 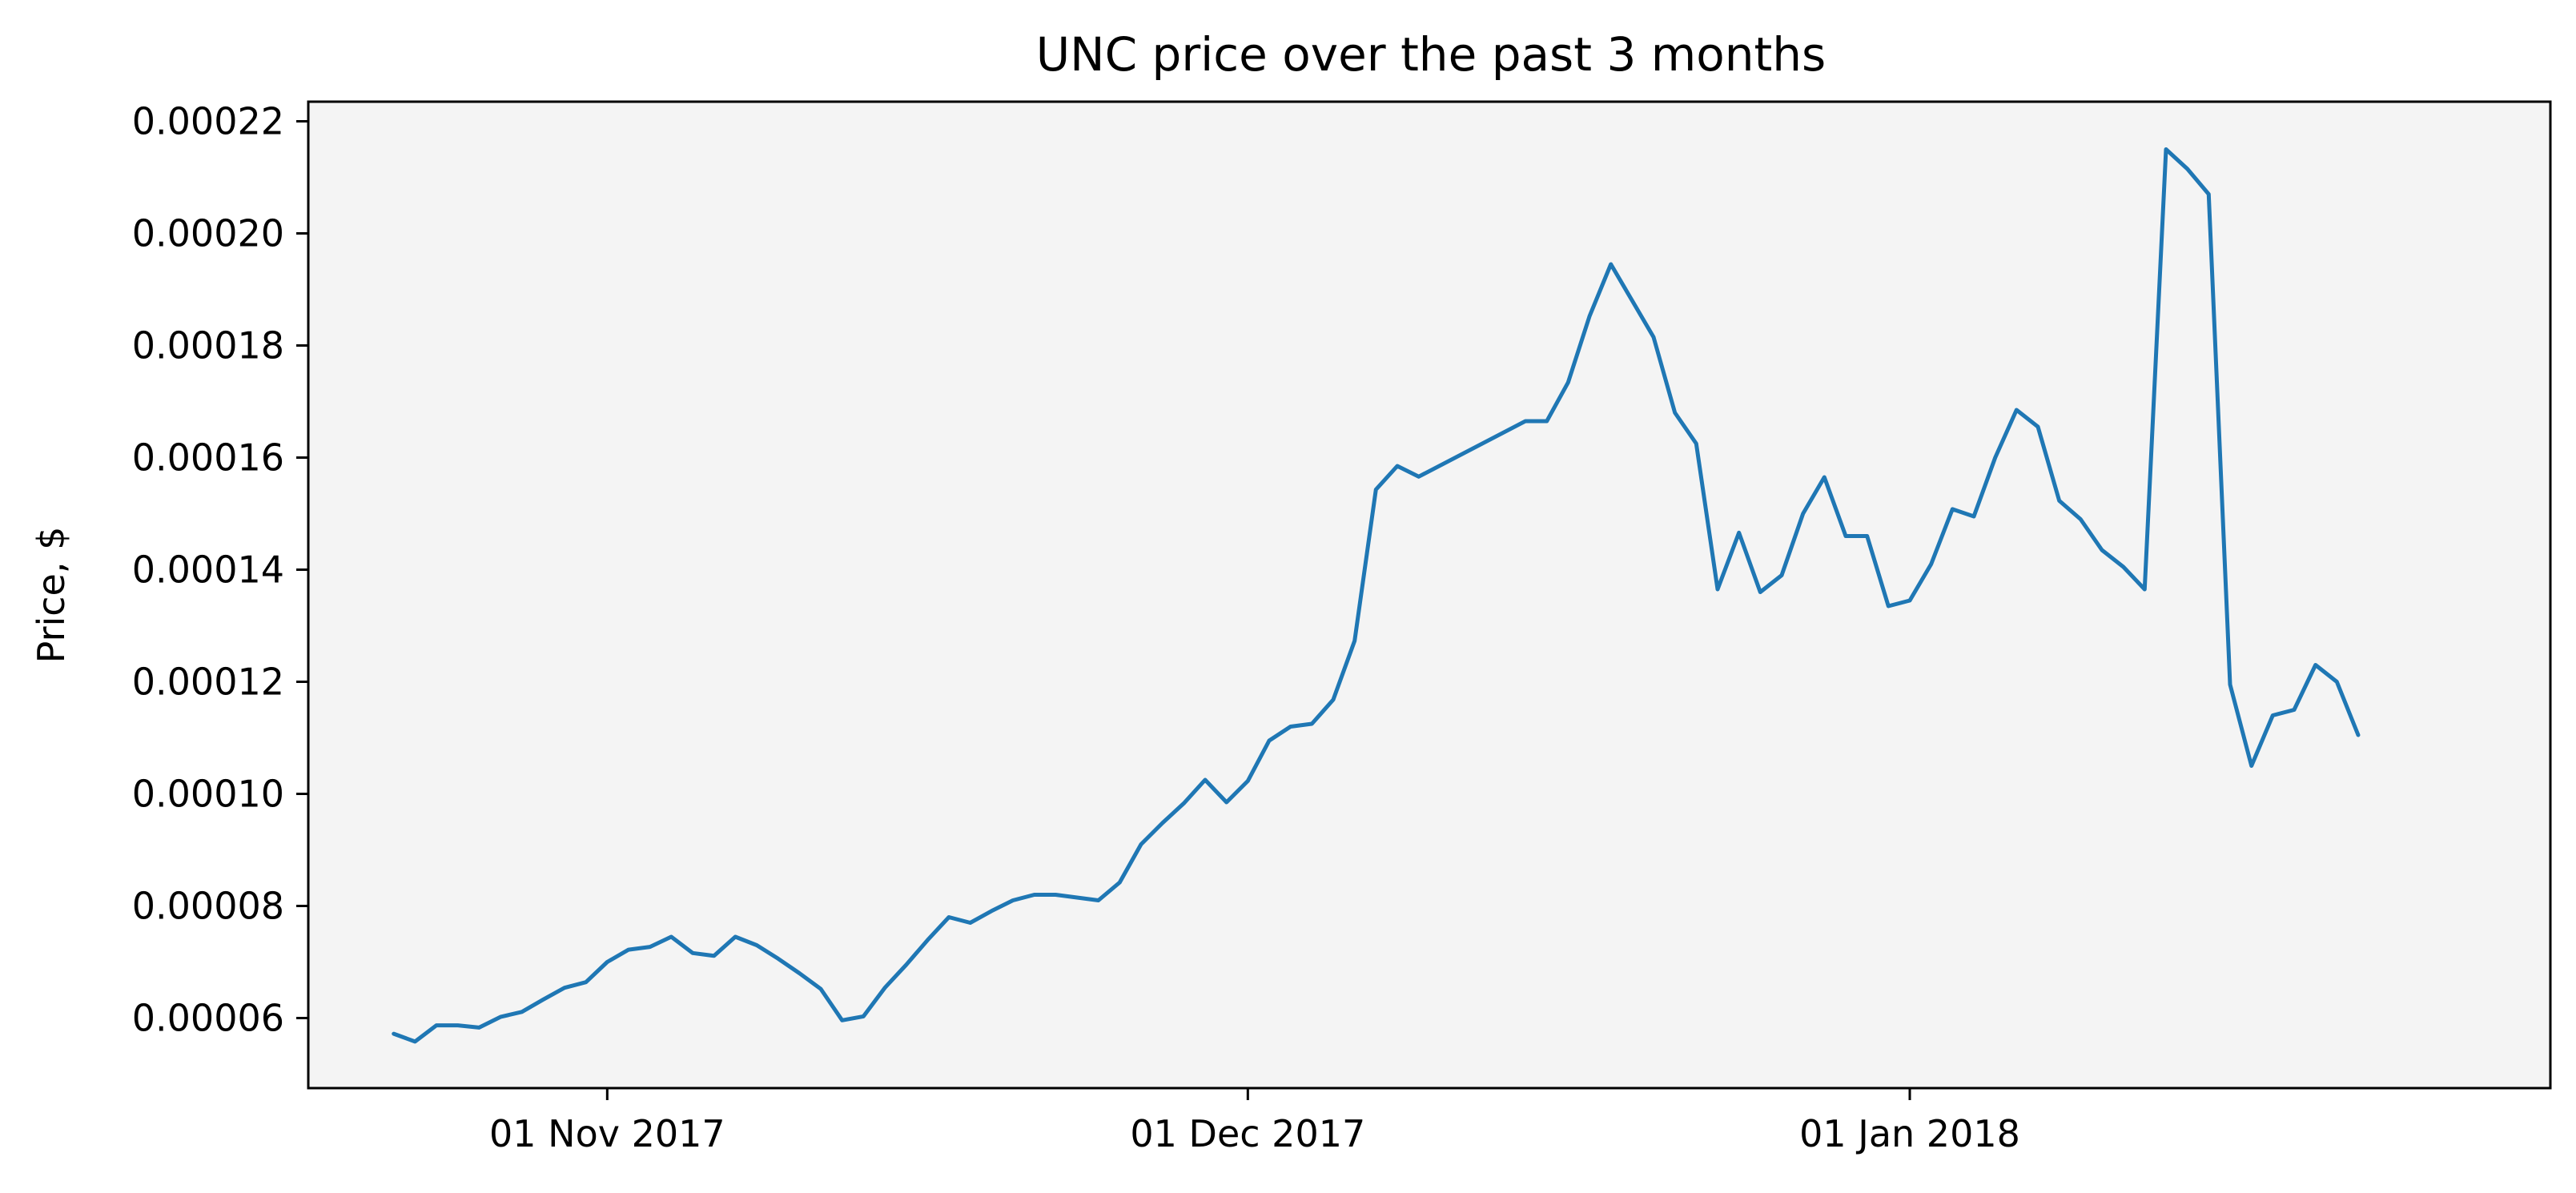 I want to click on chart-title: UNC price over the past 3 months, so click(x=1431, y=54).